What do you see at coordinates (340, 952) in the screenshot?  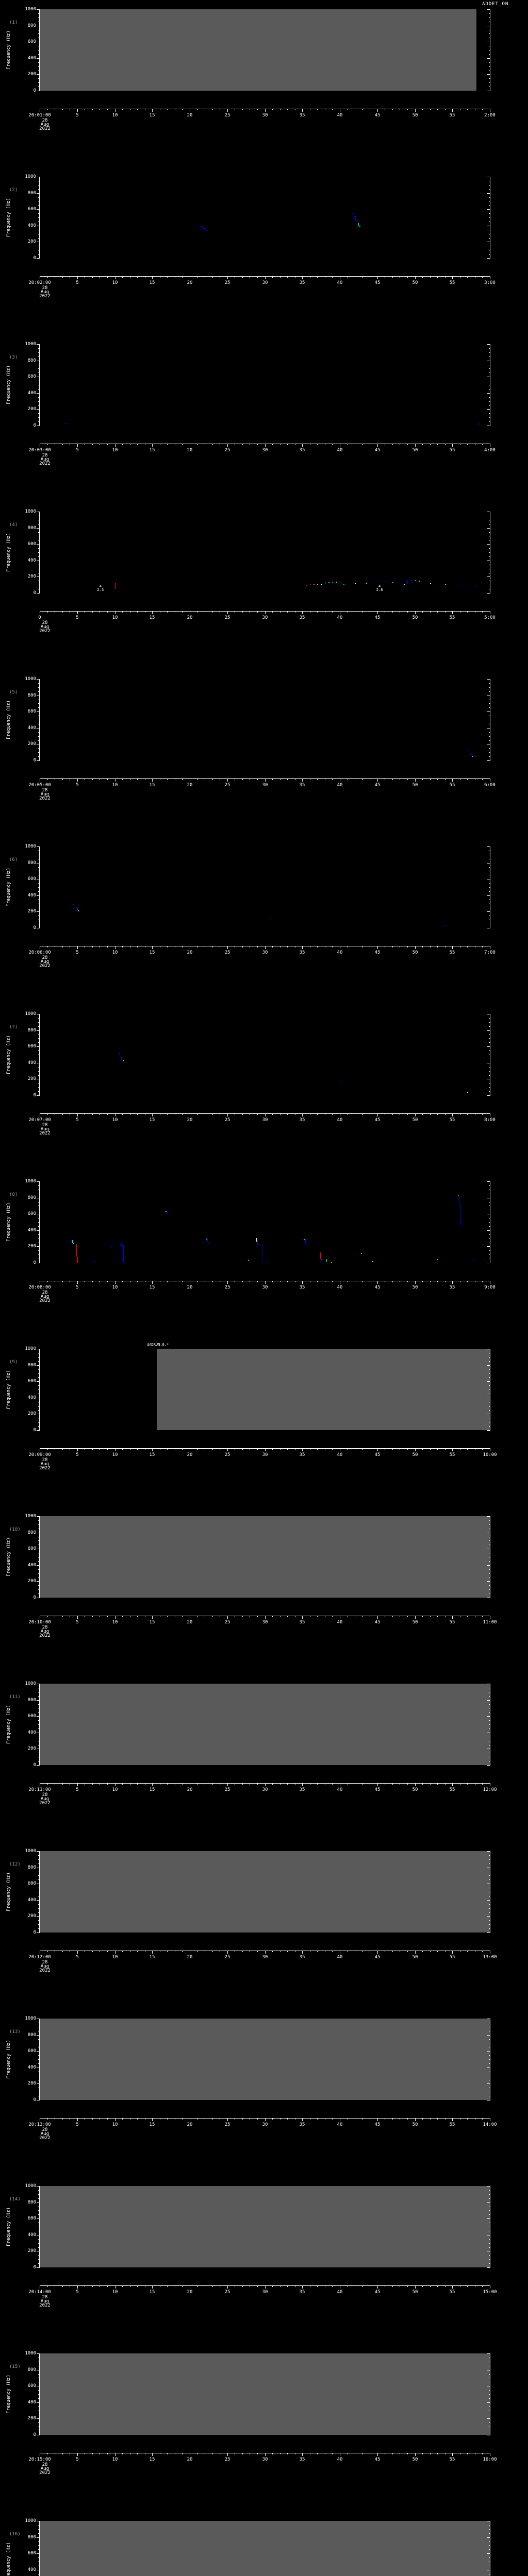 I see `x-tick-label: 40` at bounding box center [340, 952].